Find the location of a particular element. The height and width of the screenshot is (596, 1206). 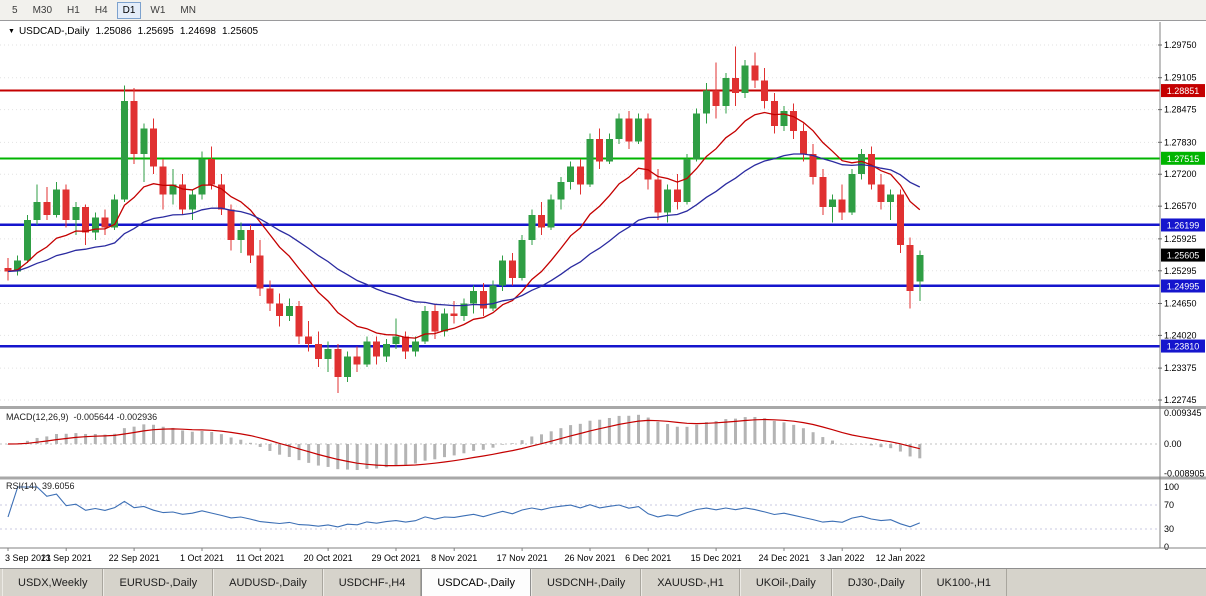

timeframe-button-d1: D1 is located at coordinates (129, 10).